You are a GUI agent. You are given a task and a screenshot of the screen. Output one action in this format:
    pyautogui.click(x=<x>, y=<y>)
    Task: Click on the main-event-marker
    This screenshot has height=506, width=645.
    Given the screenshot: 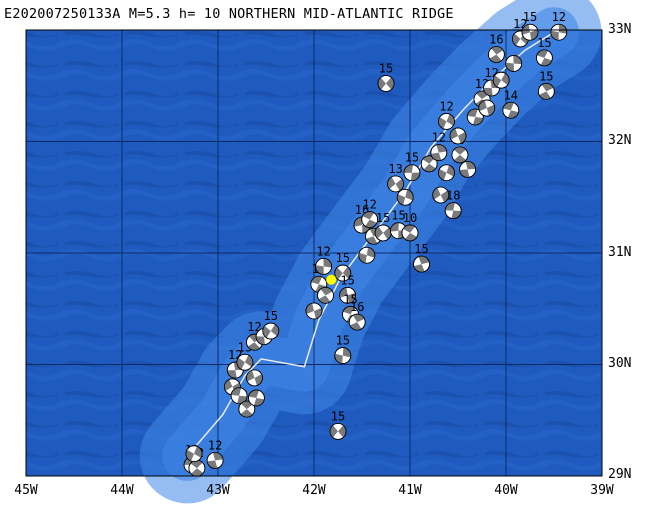 What is the action you would take?
    pyautogui.click(x=331, y=280)
    